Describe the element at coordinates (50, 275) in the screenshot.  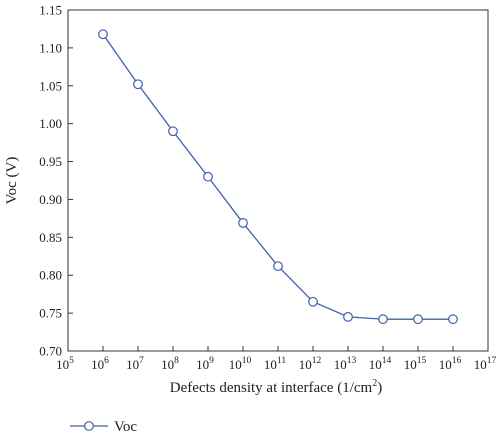
I see `y-tick-label: 0.80` at that location.